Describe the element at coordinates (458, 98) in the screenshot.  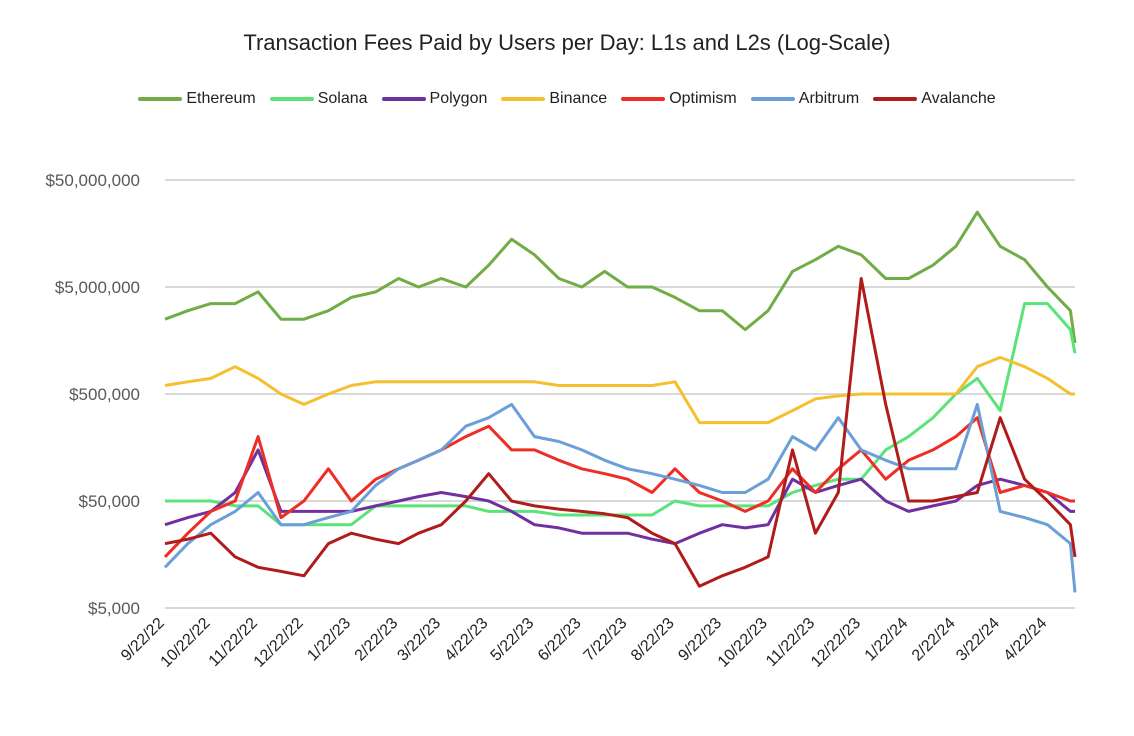
I see `legend-label: Polygon` at that location.